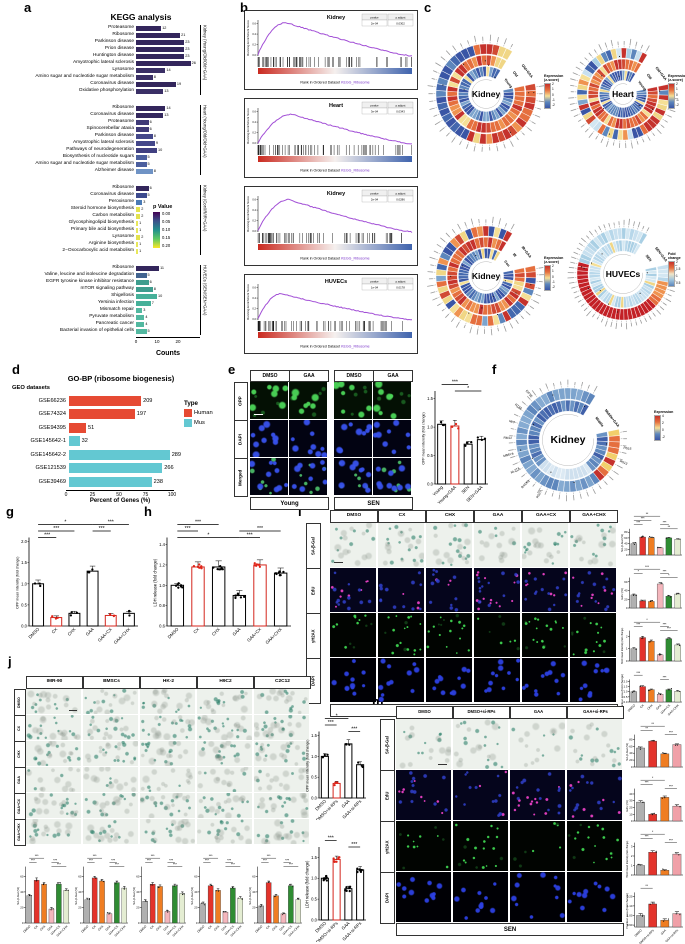 This screenshot has height=944, width=685. Describe the element at coordinates (387, 796) in the screenshot. I see `row-label: EdU` at that location.